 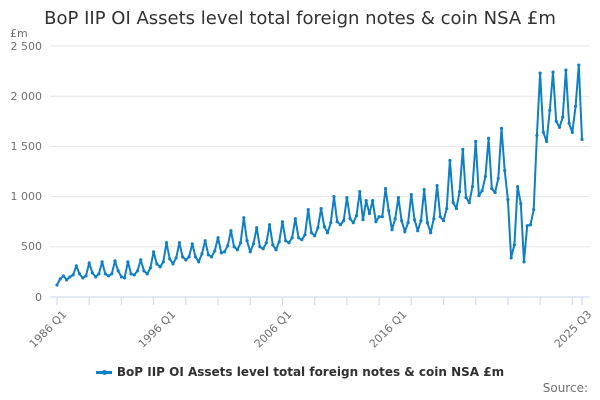 What do you see at coordinates (103, 372) in the screenshot?
I see `legend-line-marker-icon` at bounding box center [103, 372].